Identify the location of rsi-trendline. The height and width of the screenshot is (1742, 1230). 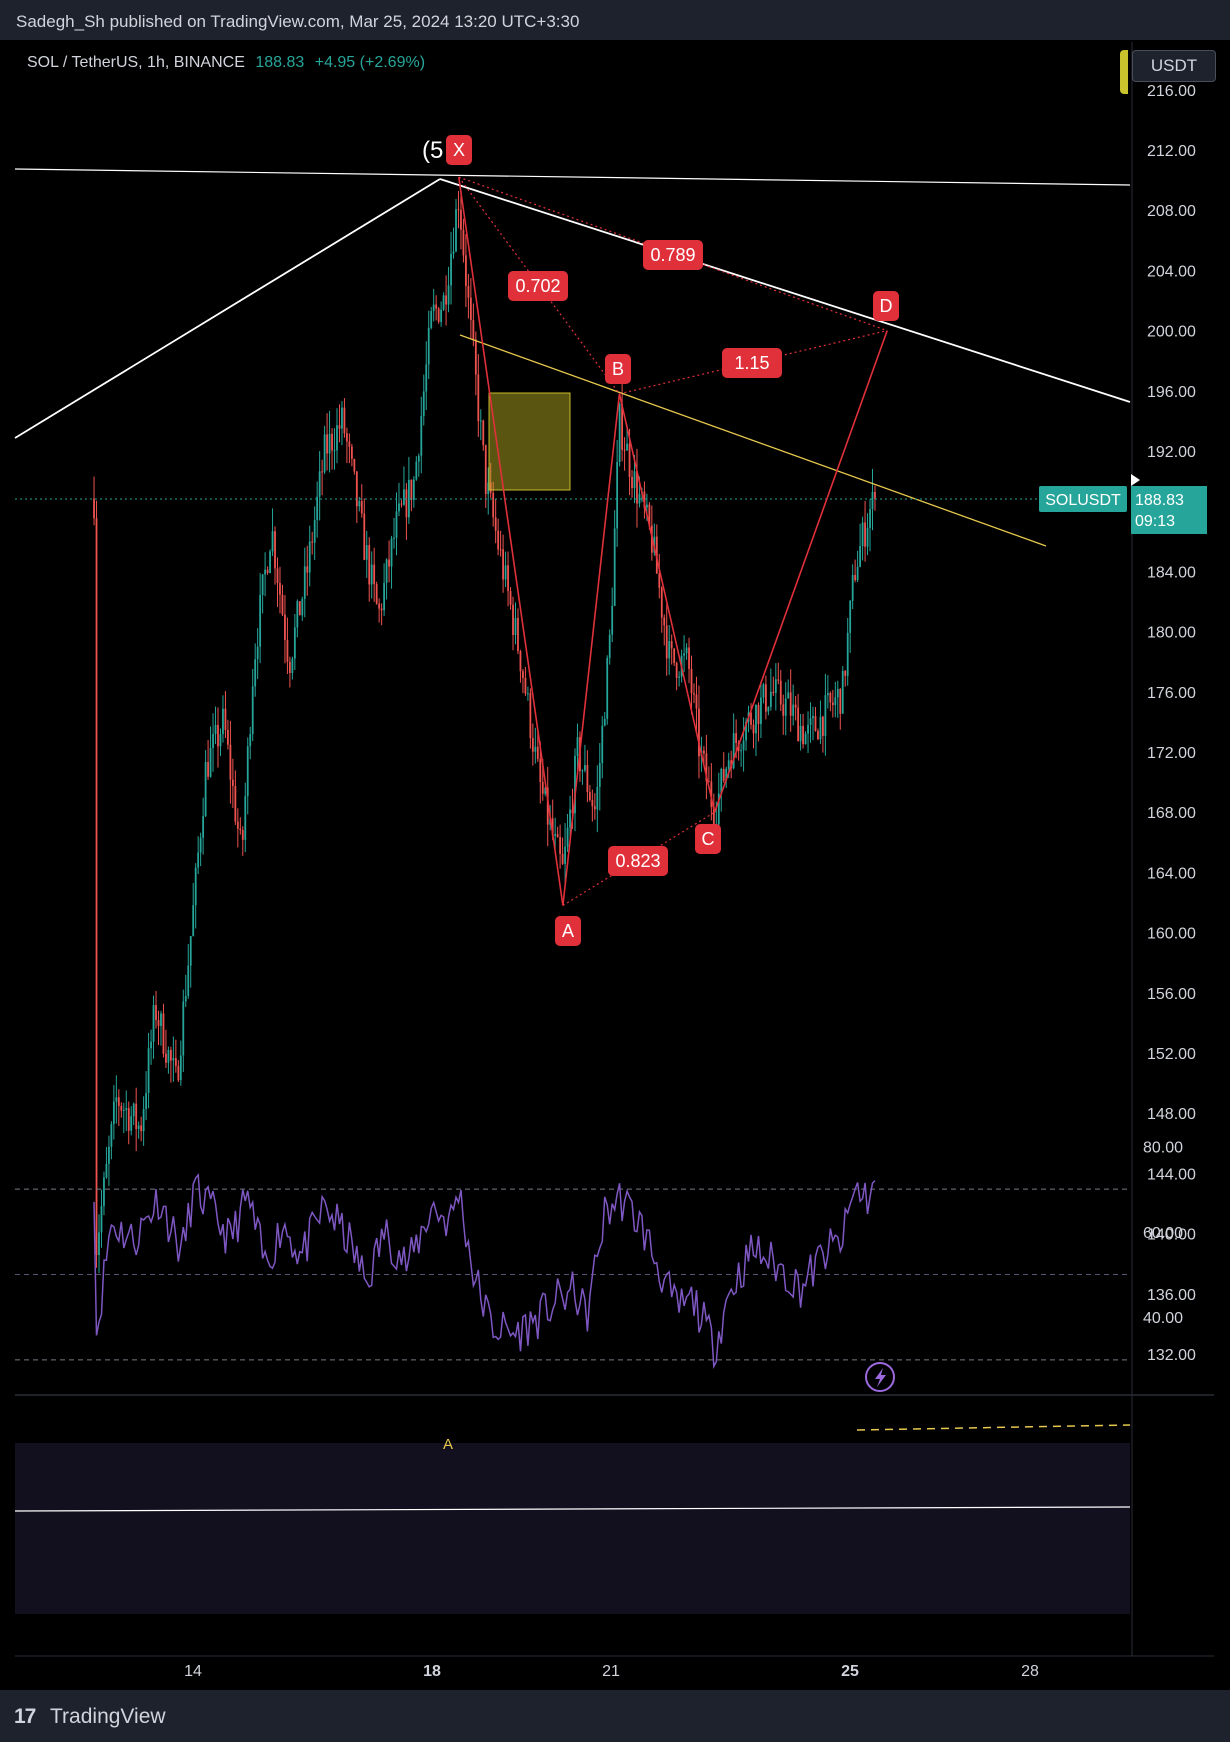
(572, 1509).